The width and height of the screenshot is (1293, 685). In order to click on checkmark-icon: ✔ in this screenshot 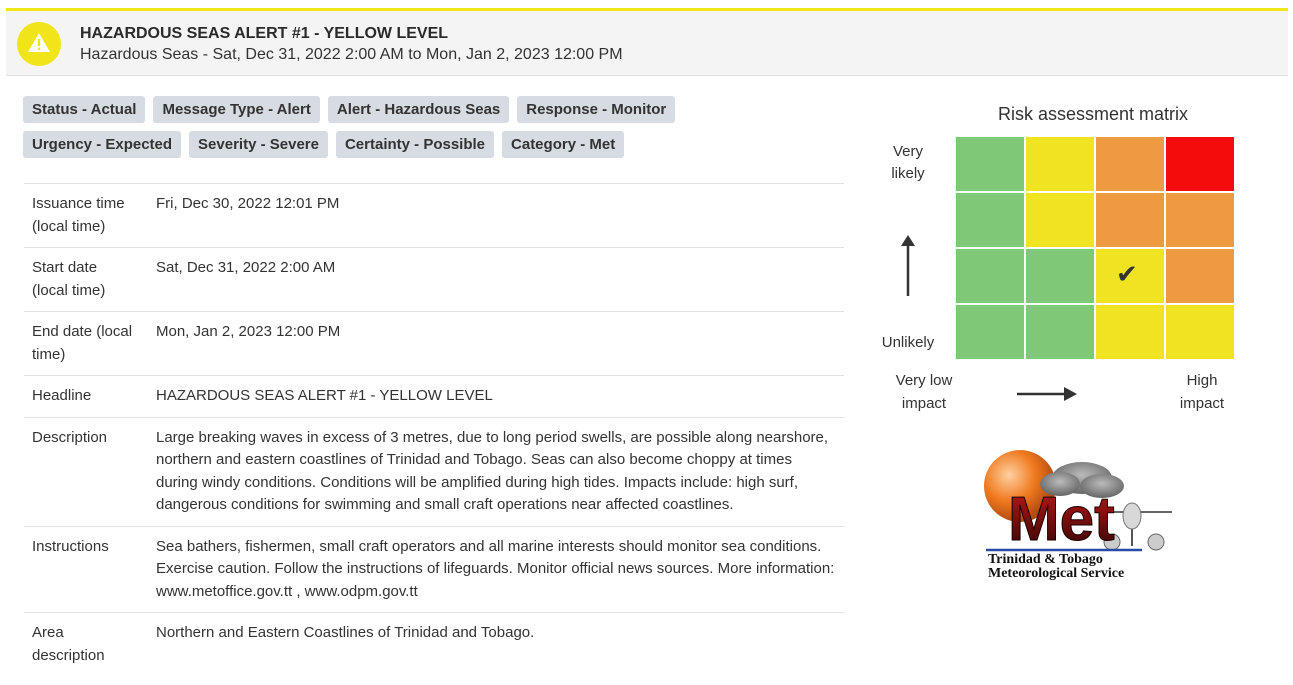, I will do `click(1127, 274)`.